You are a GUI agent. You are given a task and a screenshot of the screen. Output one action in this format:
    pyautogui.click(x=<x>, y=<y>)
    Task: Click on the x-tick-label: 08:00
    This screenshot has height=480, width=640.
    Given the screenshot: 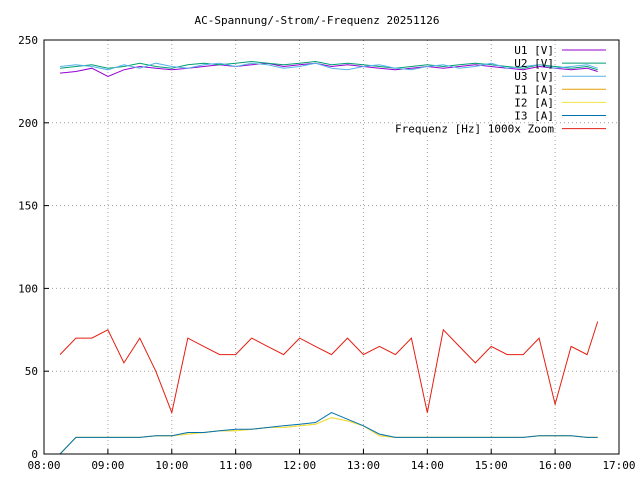 What is the action you would take?
    pyautogui.click(x=43, y=465)
    